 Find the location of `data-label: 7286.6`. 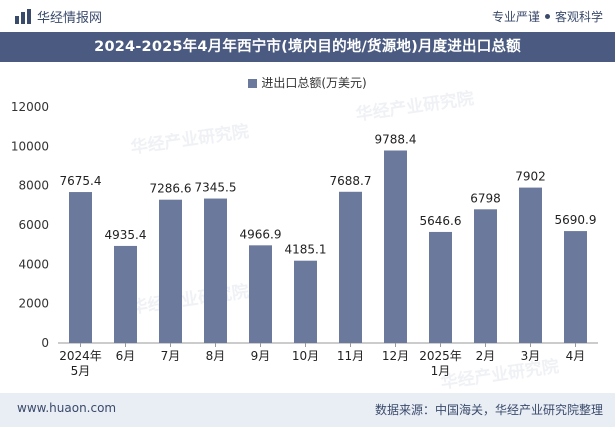

data-label: 7286.6 is located at coordinates (171, 189).